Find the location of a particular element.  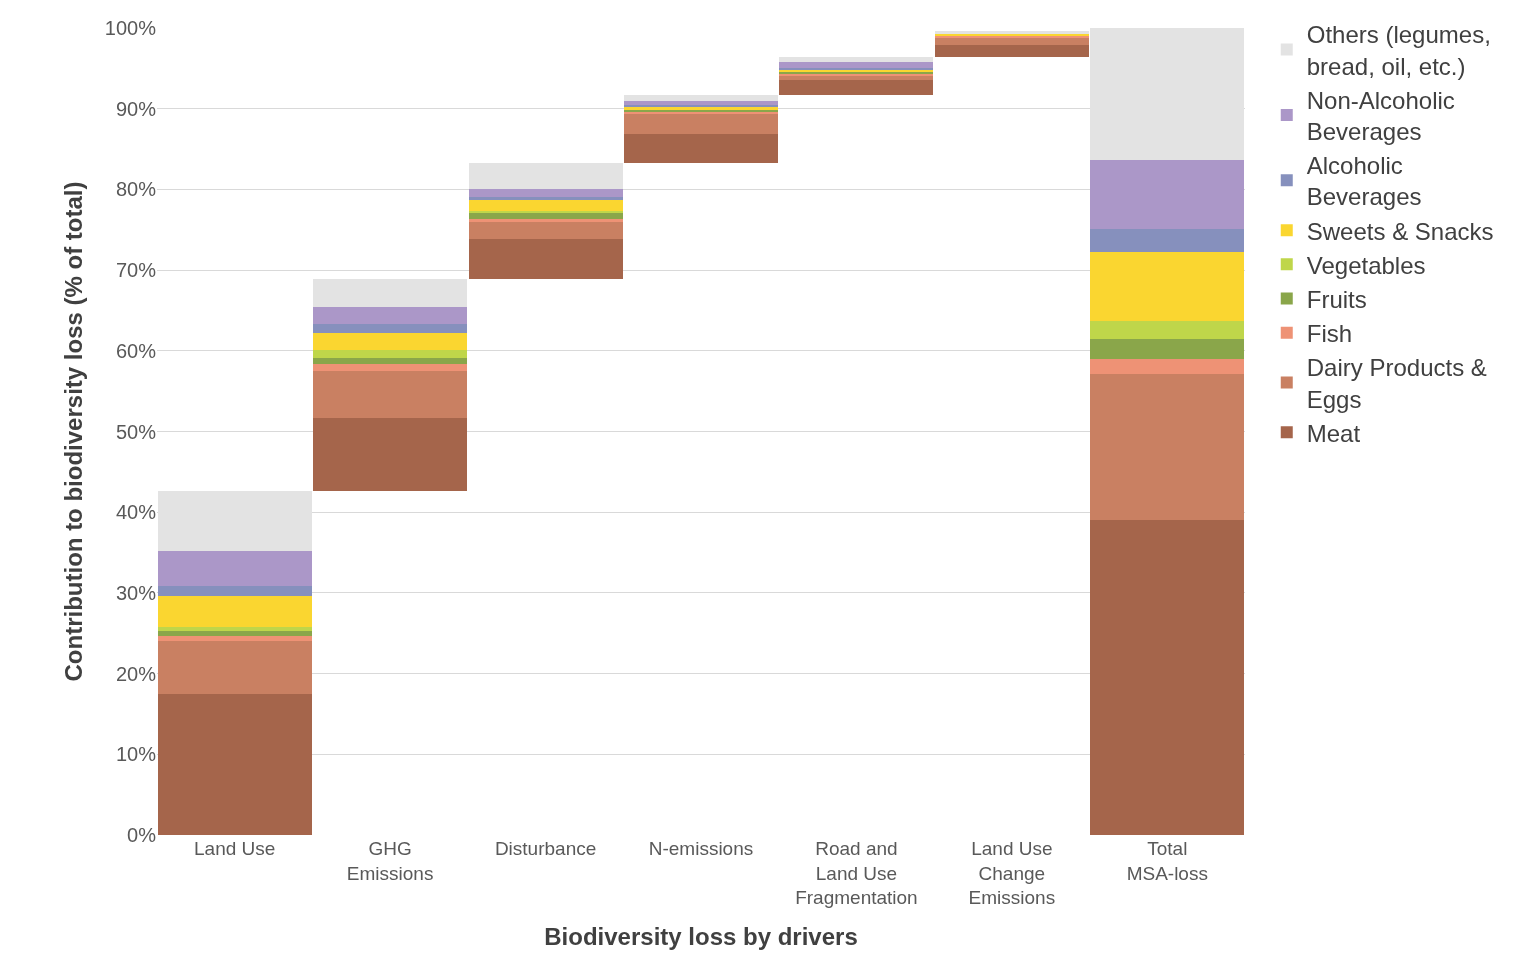

x-tick-label: Land Use Change Emissions is located at coordinates (1012, 873).